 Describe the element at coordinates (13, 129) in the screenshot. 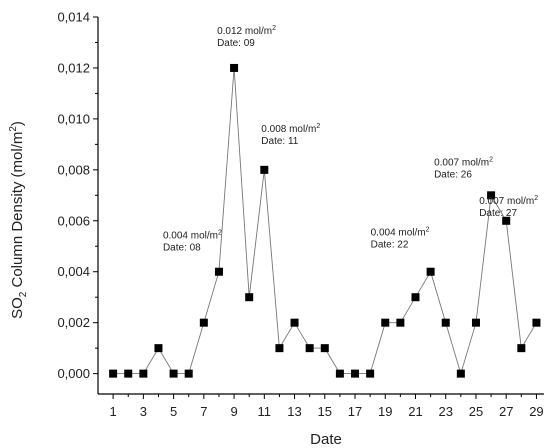

I see `y-axis-title-sup: 2` at that location.